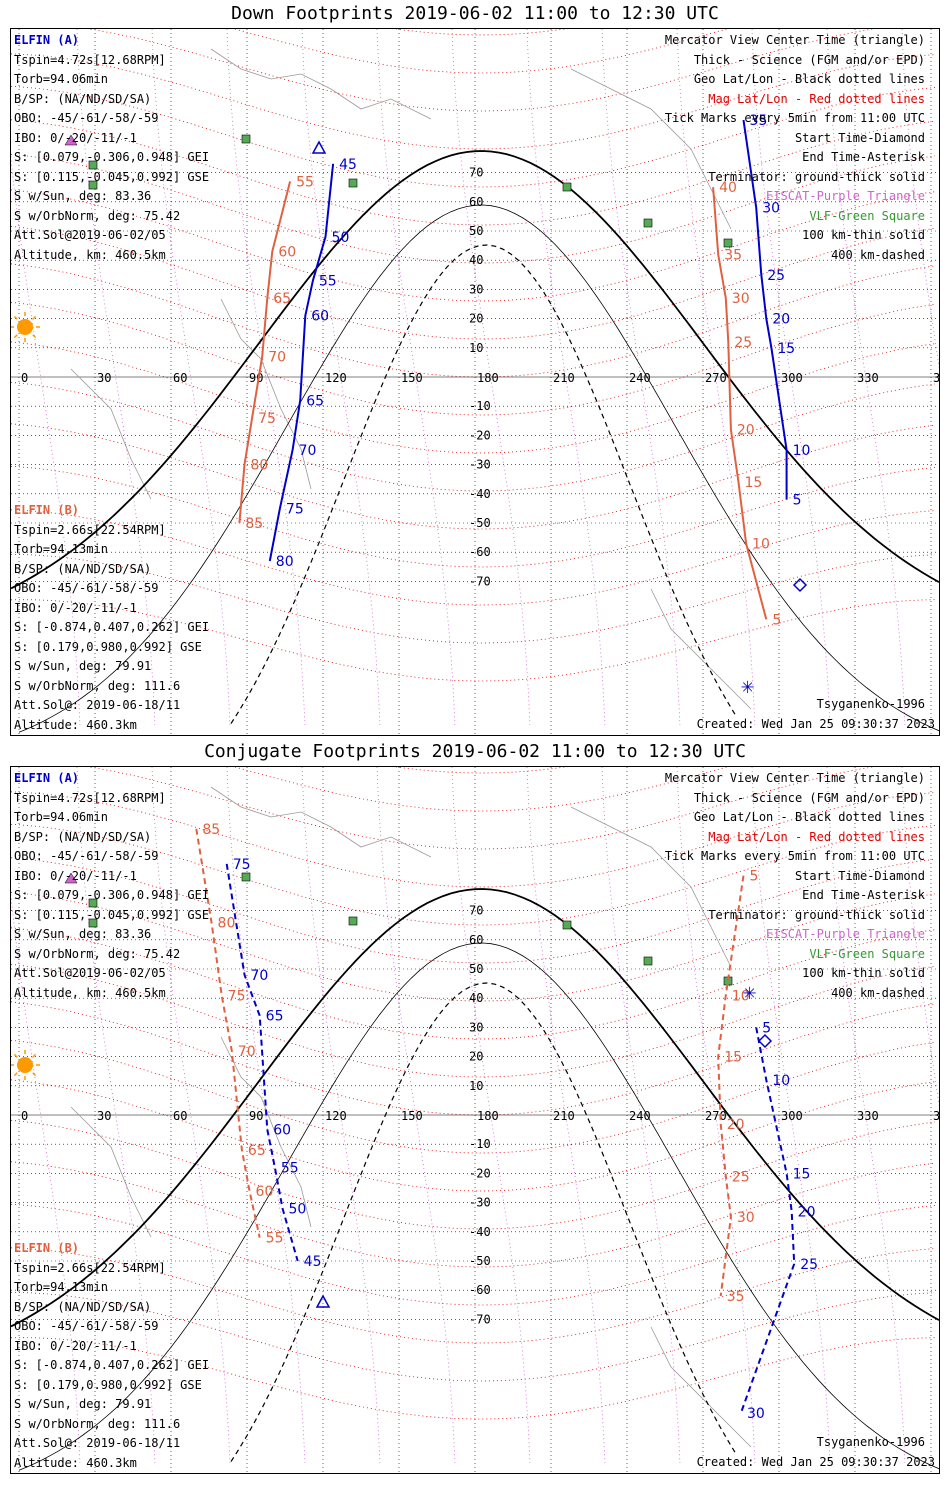 This screenshot has height=1500, width=950. I want to click on lon-tick-label: 30, so click(104, 1116).